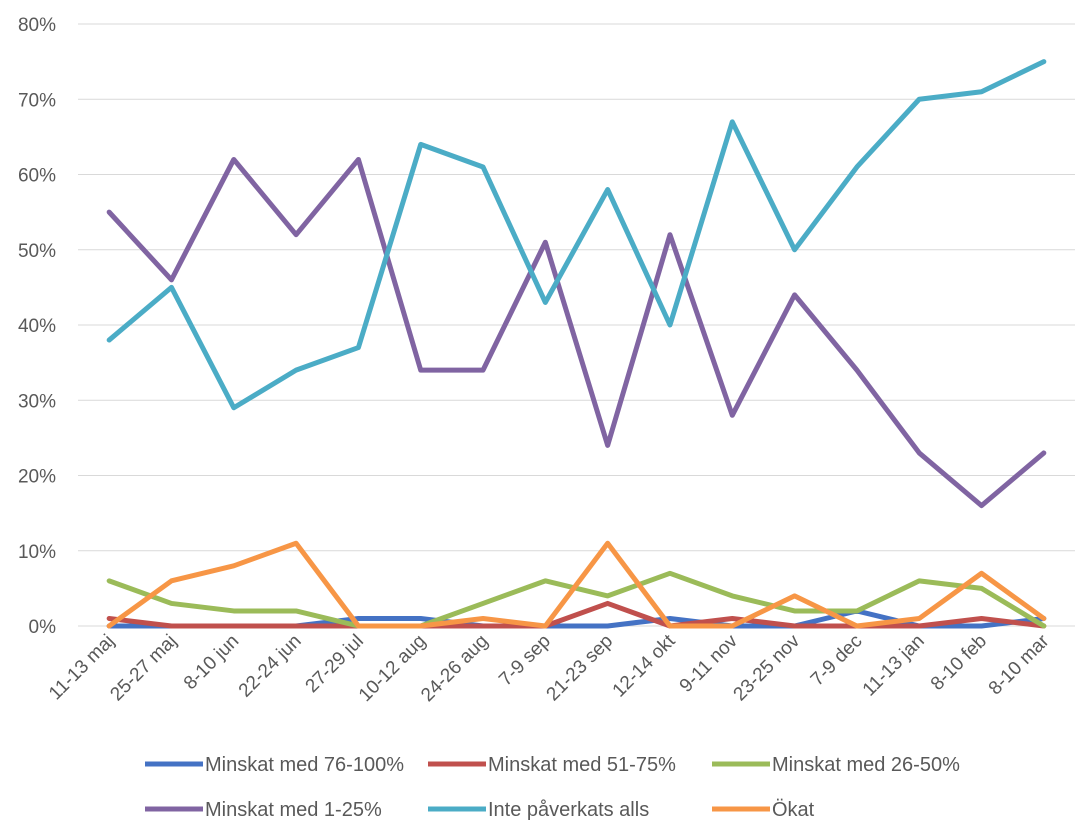  What do you see at coordinates (211, 662) in the screenshot?
I see `x-tick-label: 8-10 jun` at bounding box center [211, 662].